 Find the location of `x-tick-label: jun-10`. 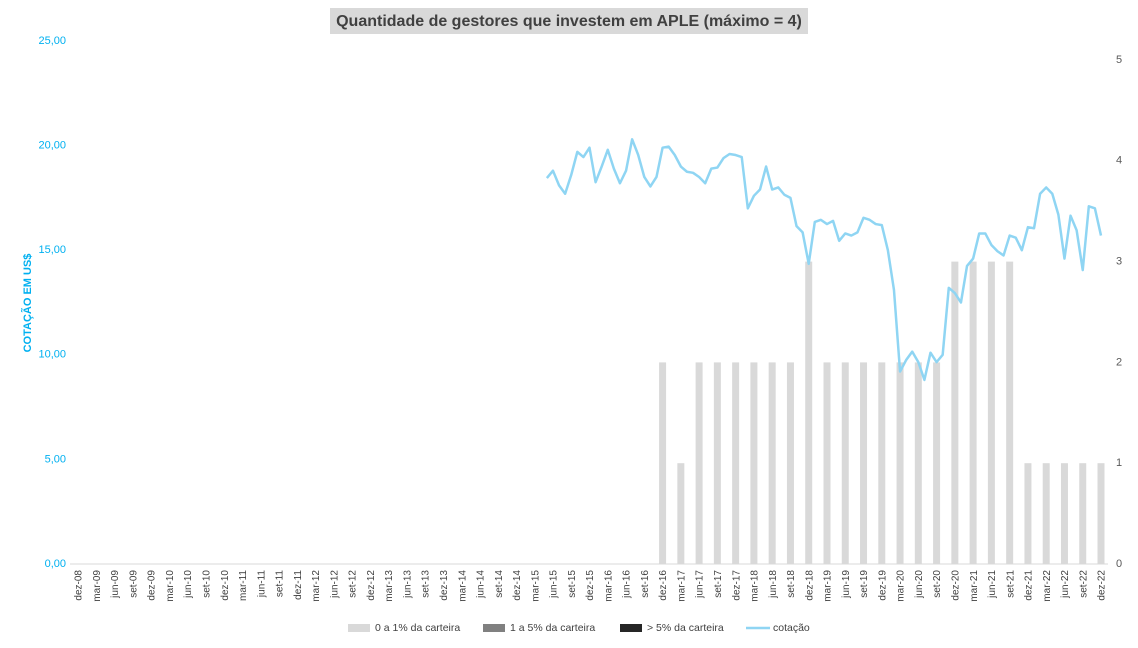

x-tick-label: jun-10 is located at coordinates (188, 584).